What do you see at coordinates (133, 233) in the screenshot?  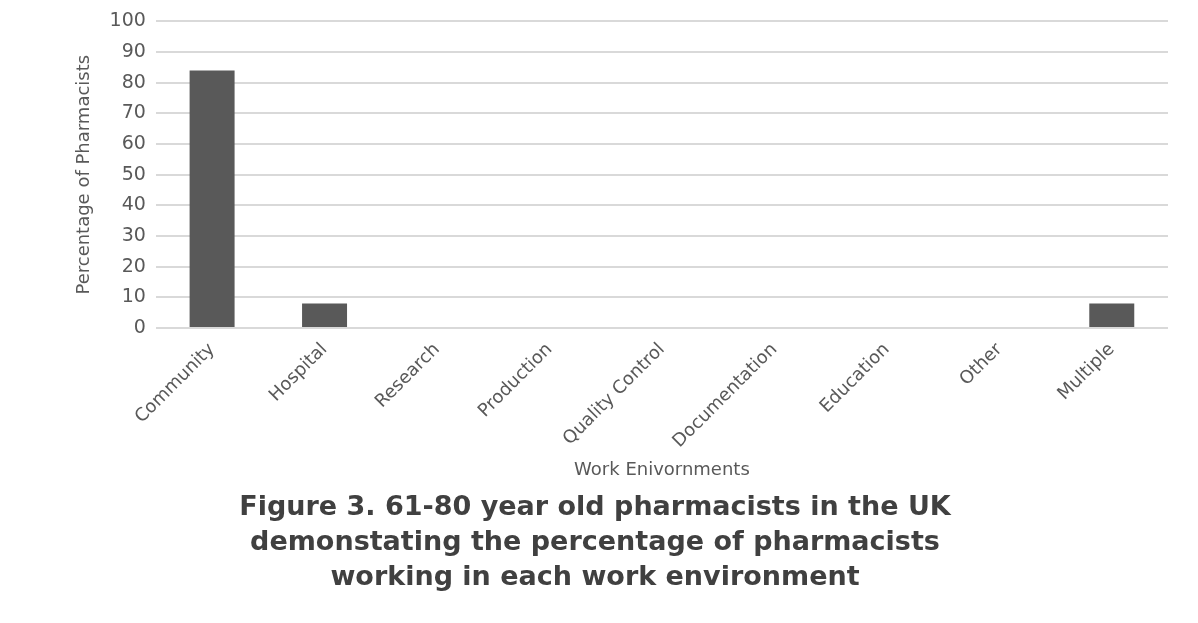 I see `y-tick-label: 30` at bounding box center [133, 233].